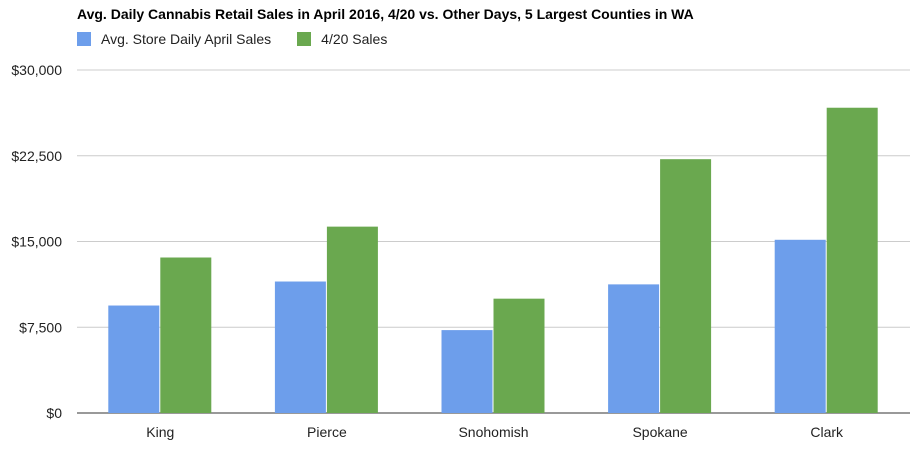  Describe the element at coordinates (160, 432) in the screenshot. I see `x-tick-label: King` at that location.